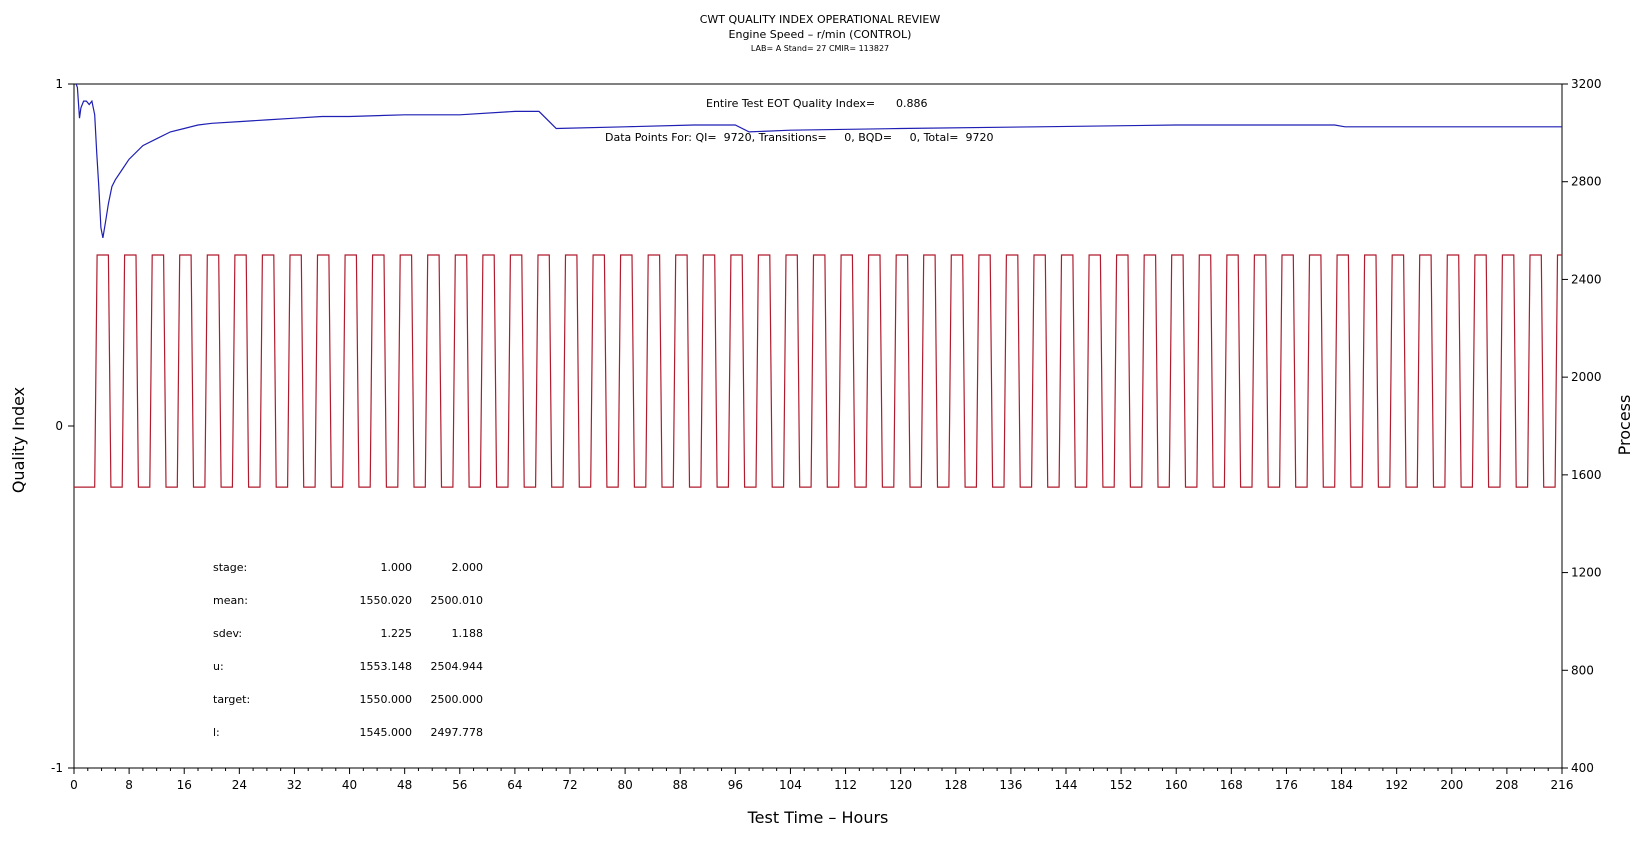  What do you see at coordinates (1506, 785) in the screenshot?
I see `x-tick-label: 208` at bounding box center [1506, 785].